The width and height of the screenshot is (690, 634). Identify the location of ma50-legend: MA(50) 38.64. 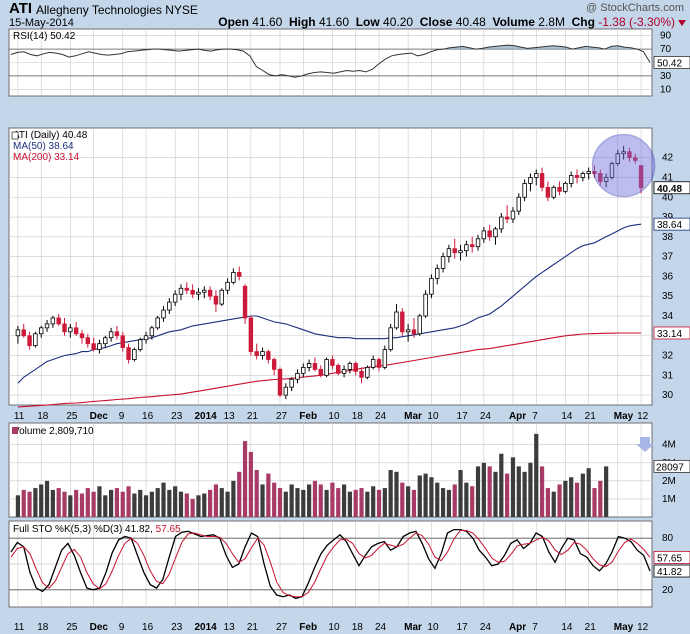
(43, 146).